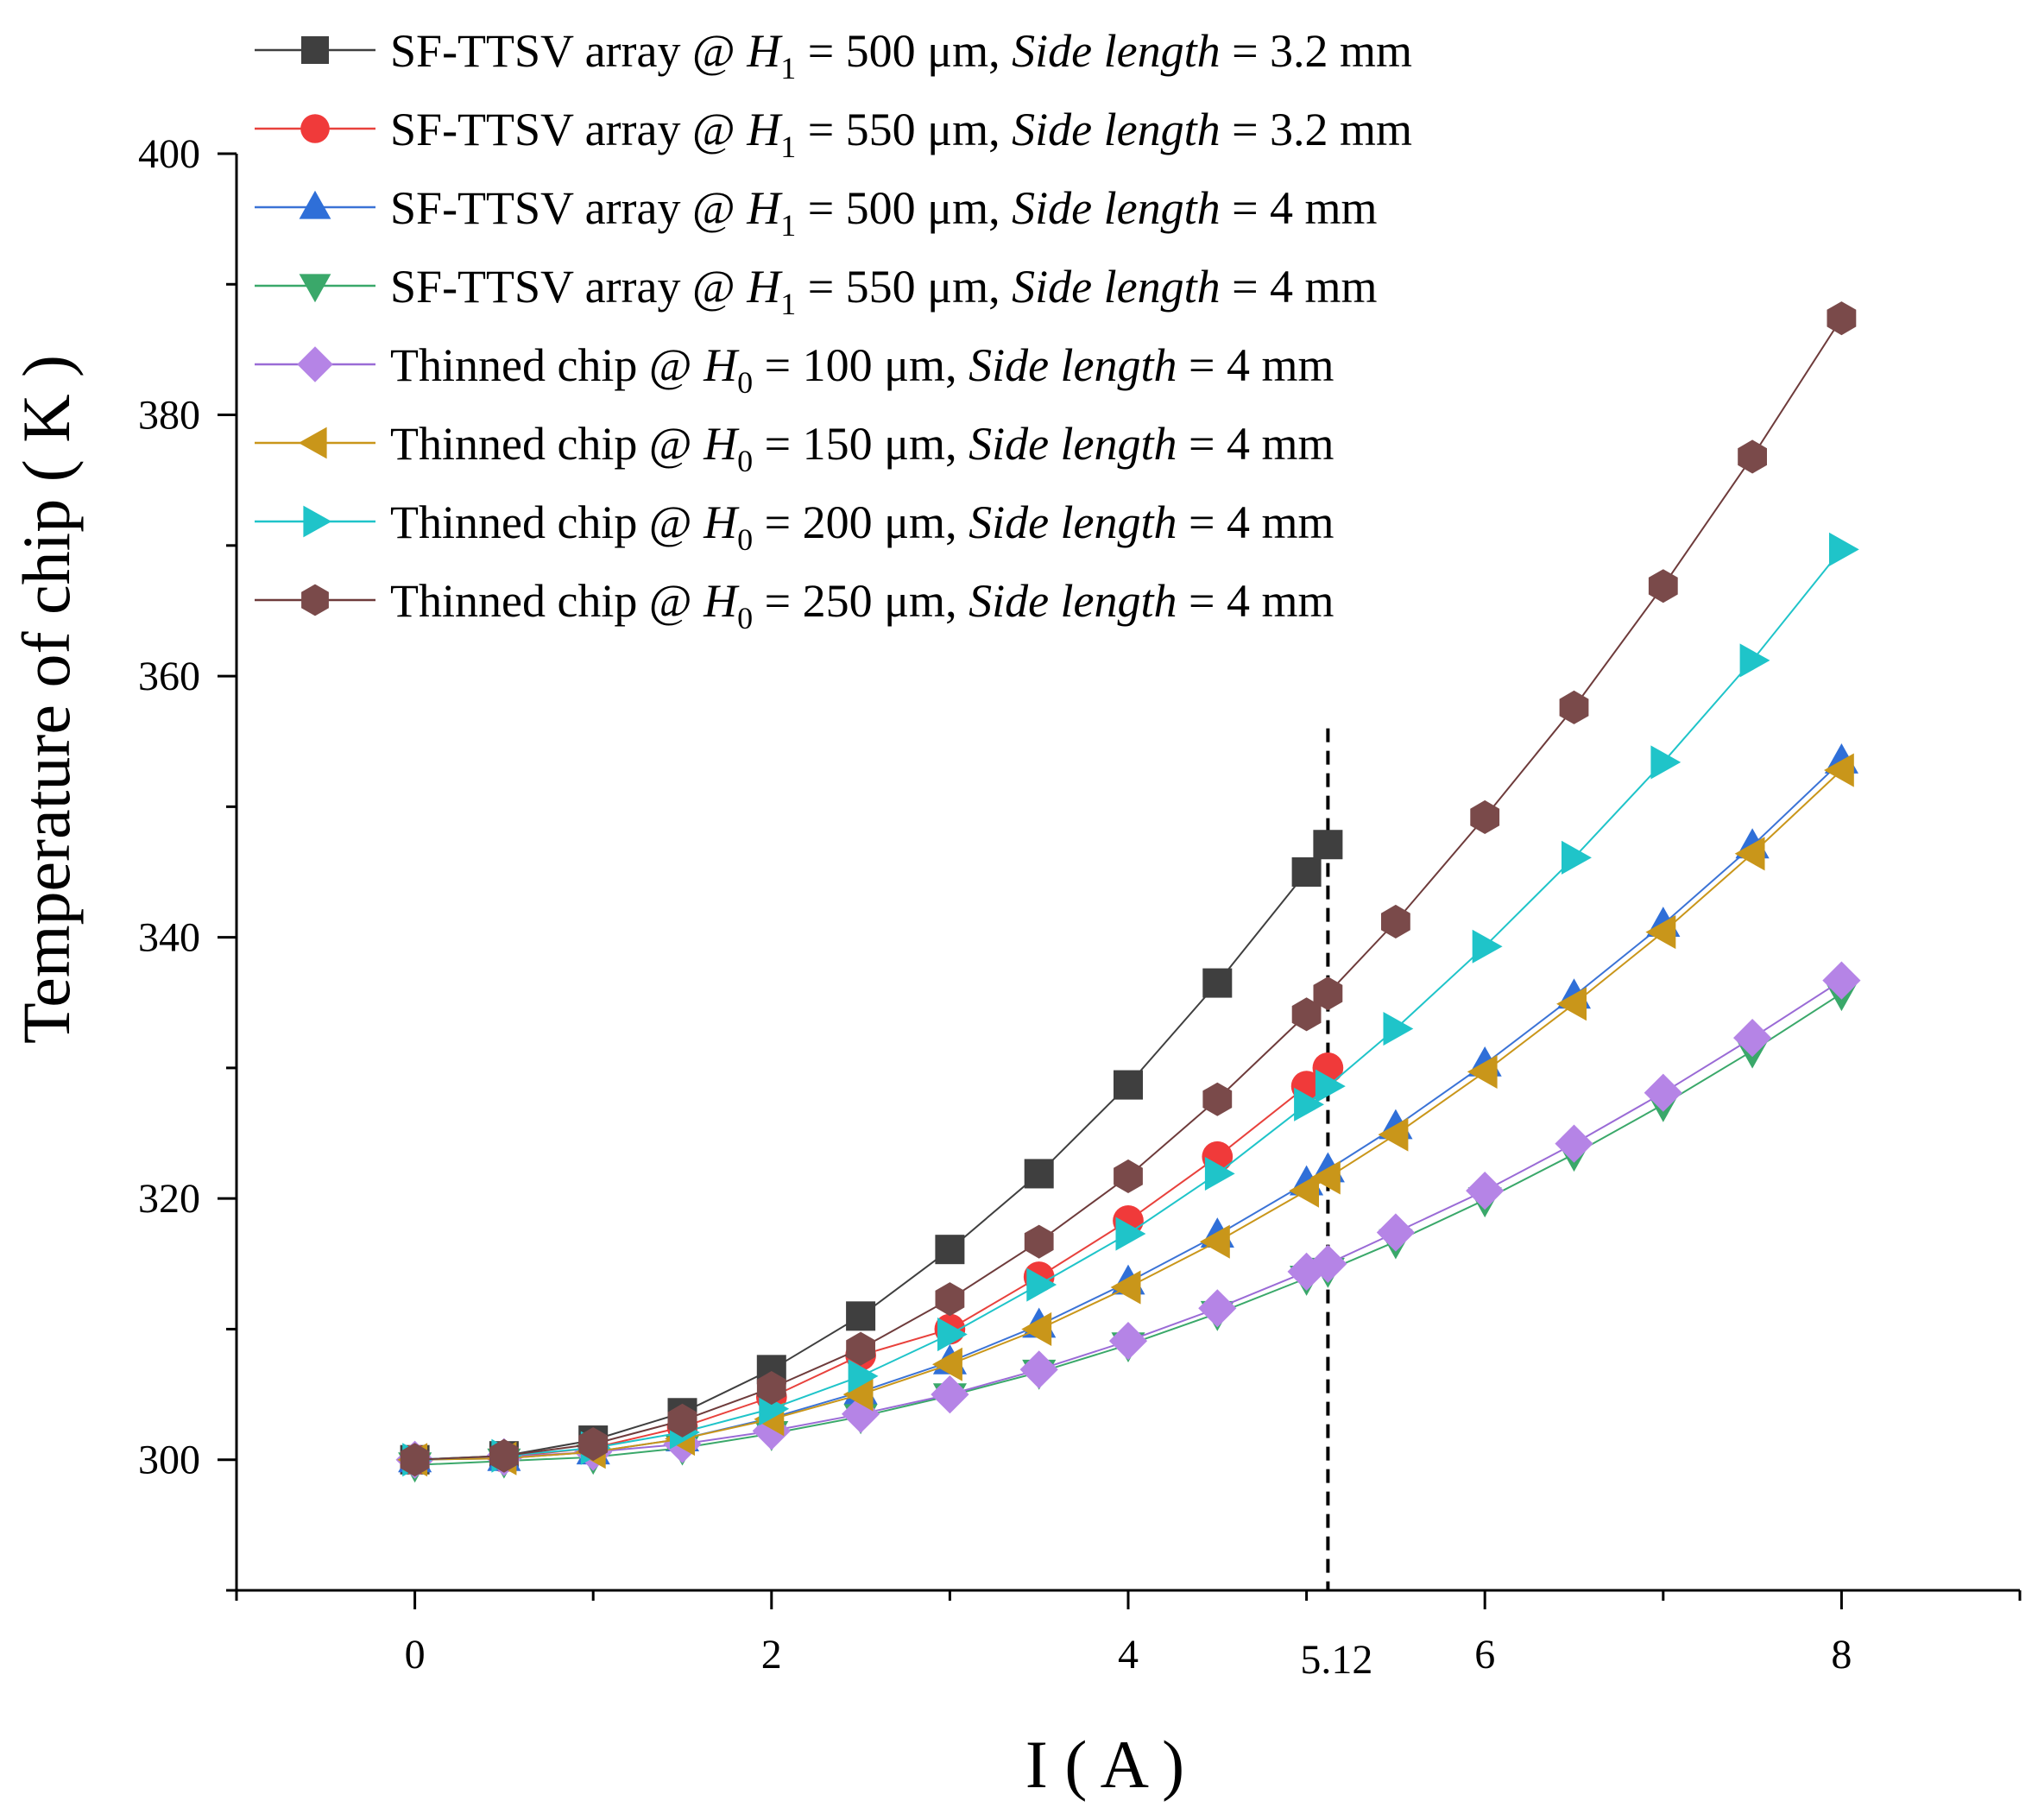 The image size is (2038, 1820). I want to click on annotation-label: 5.12, so click(1336, 1660).